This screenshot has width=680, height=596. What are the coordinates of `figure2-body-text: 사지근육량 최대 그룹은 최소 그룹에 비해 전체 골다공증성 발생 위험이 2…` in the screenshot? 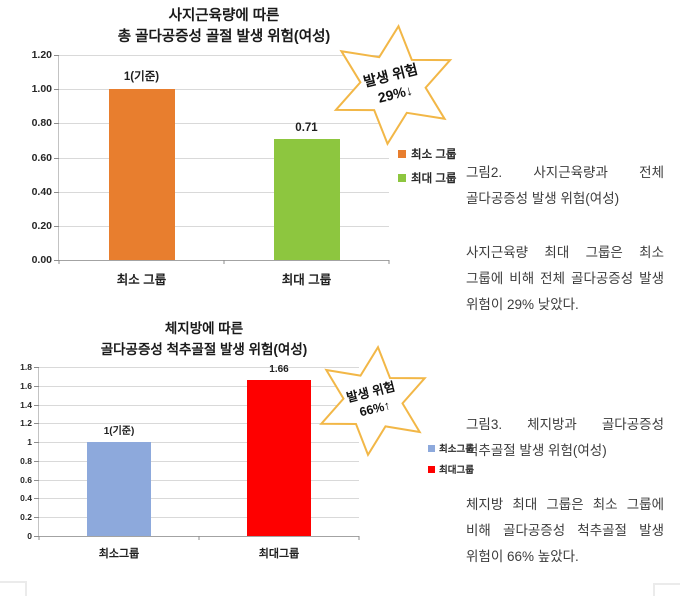 It's located at (565, 278).